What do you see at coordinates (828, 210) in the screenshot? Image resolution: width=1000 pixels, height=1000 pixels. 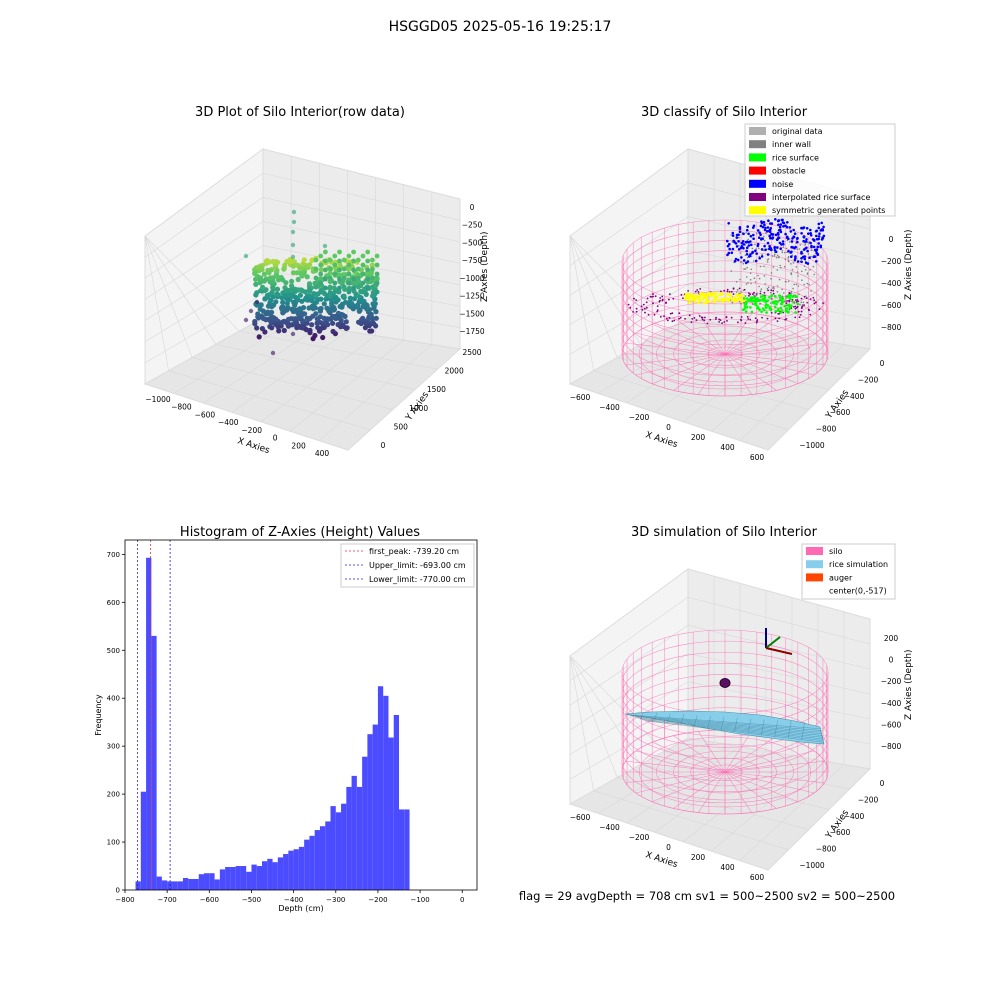 I see `legend-label-6: symmetric generated points` at bounding box center [828, 210].